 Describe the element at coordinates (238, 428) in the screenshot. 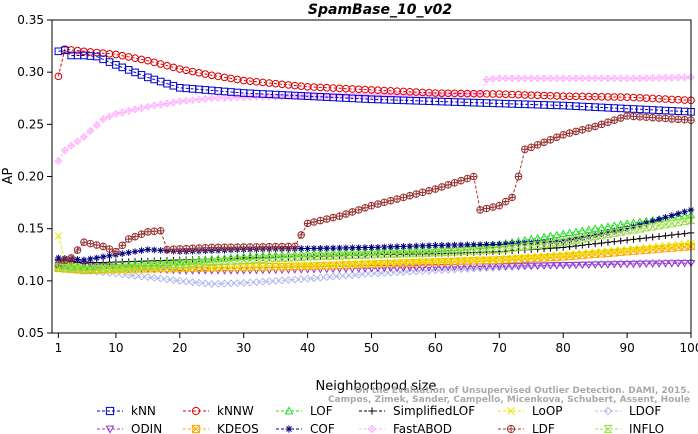

I see `legend-label: KDEOS` at that location.